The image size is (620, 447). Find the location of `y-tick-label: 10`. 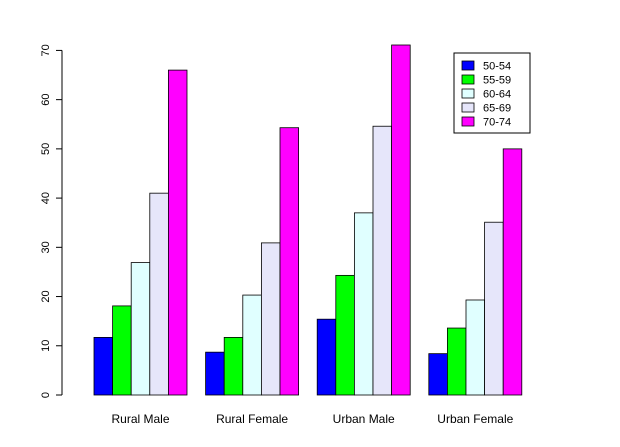

y-tick-label: 10 is located at coordinates (46, 346).